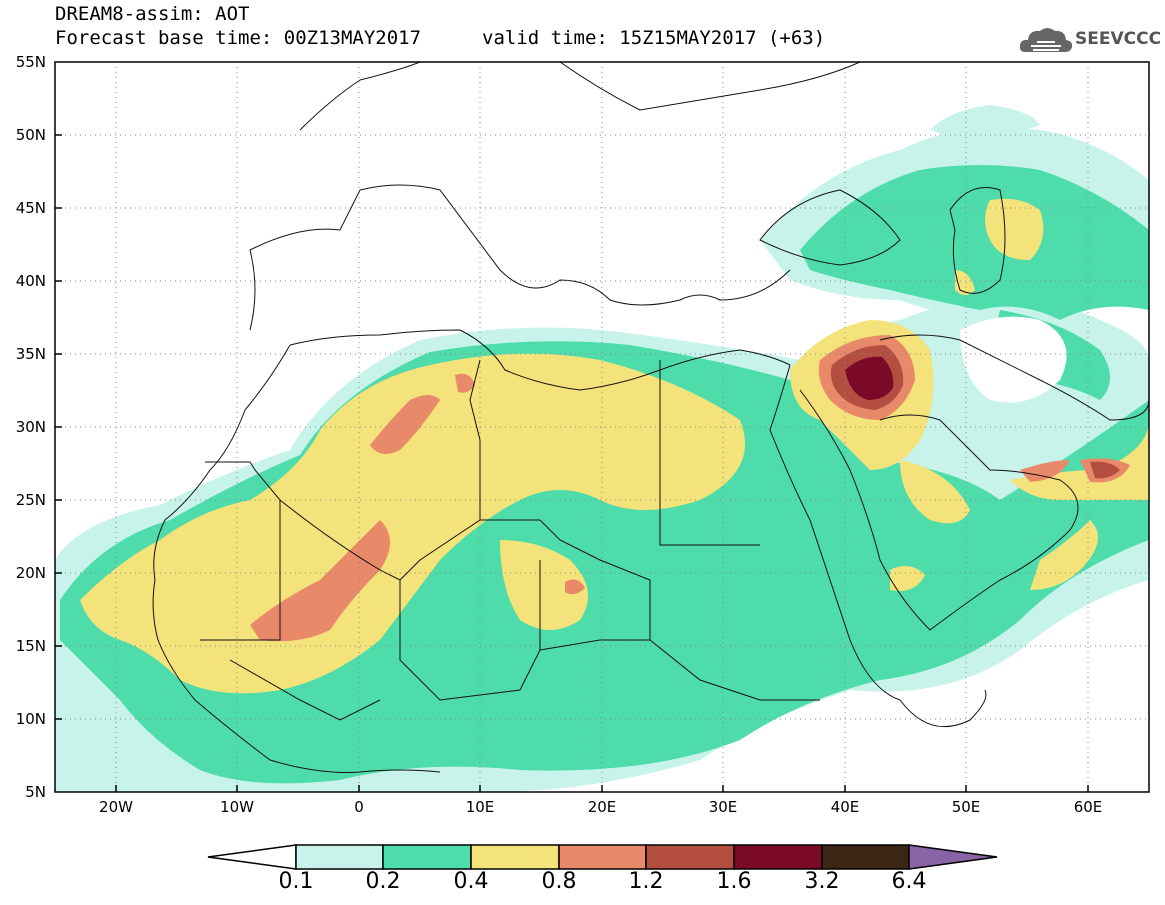  Describe the element at coordinates (1088, 807) in the screenshot. I see `lon-label: 60E` at that location.